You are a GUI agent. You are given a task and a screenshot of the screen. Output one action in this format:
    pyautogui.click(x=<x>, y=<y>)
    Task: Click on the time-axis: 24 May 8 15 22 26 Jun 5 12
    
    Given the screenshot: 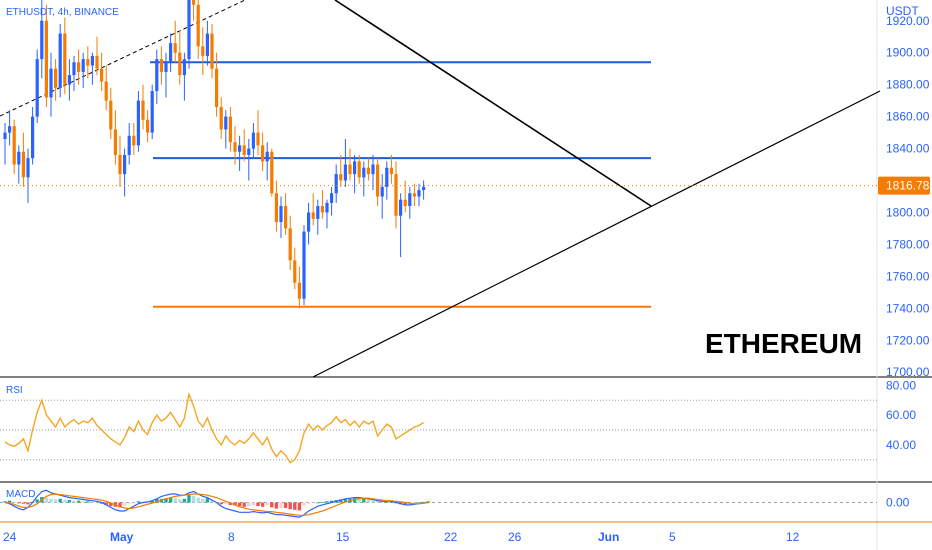 What is the action you would take?
    pyautogui.click(x=401, y=537)
    